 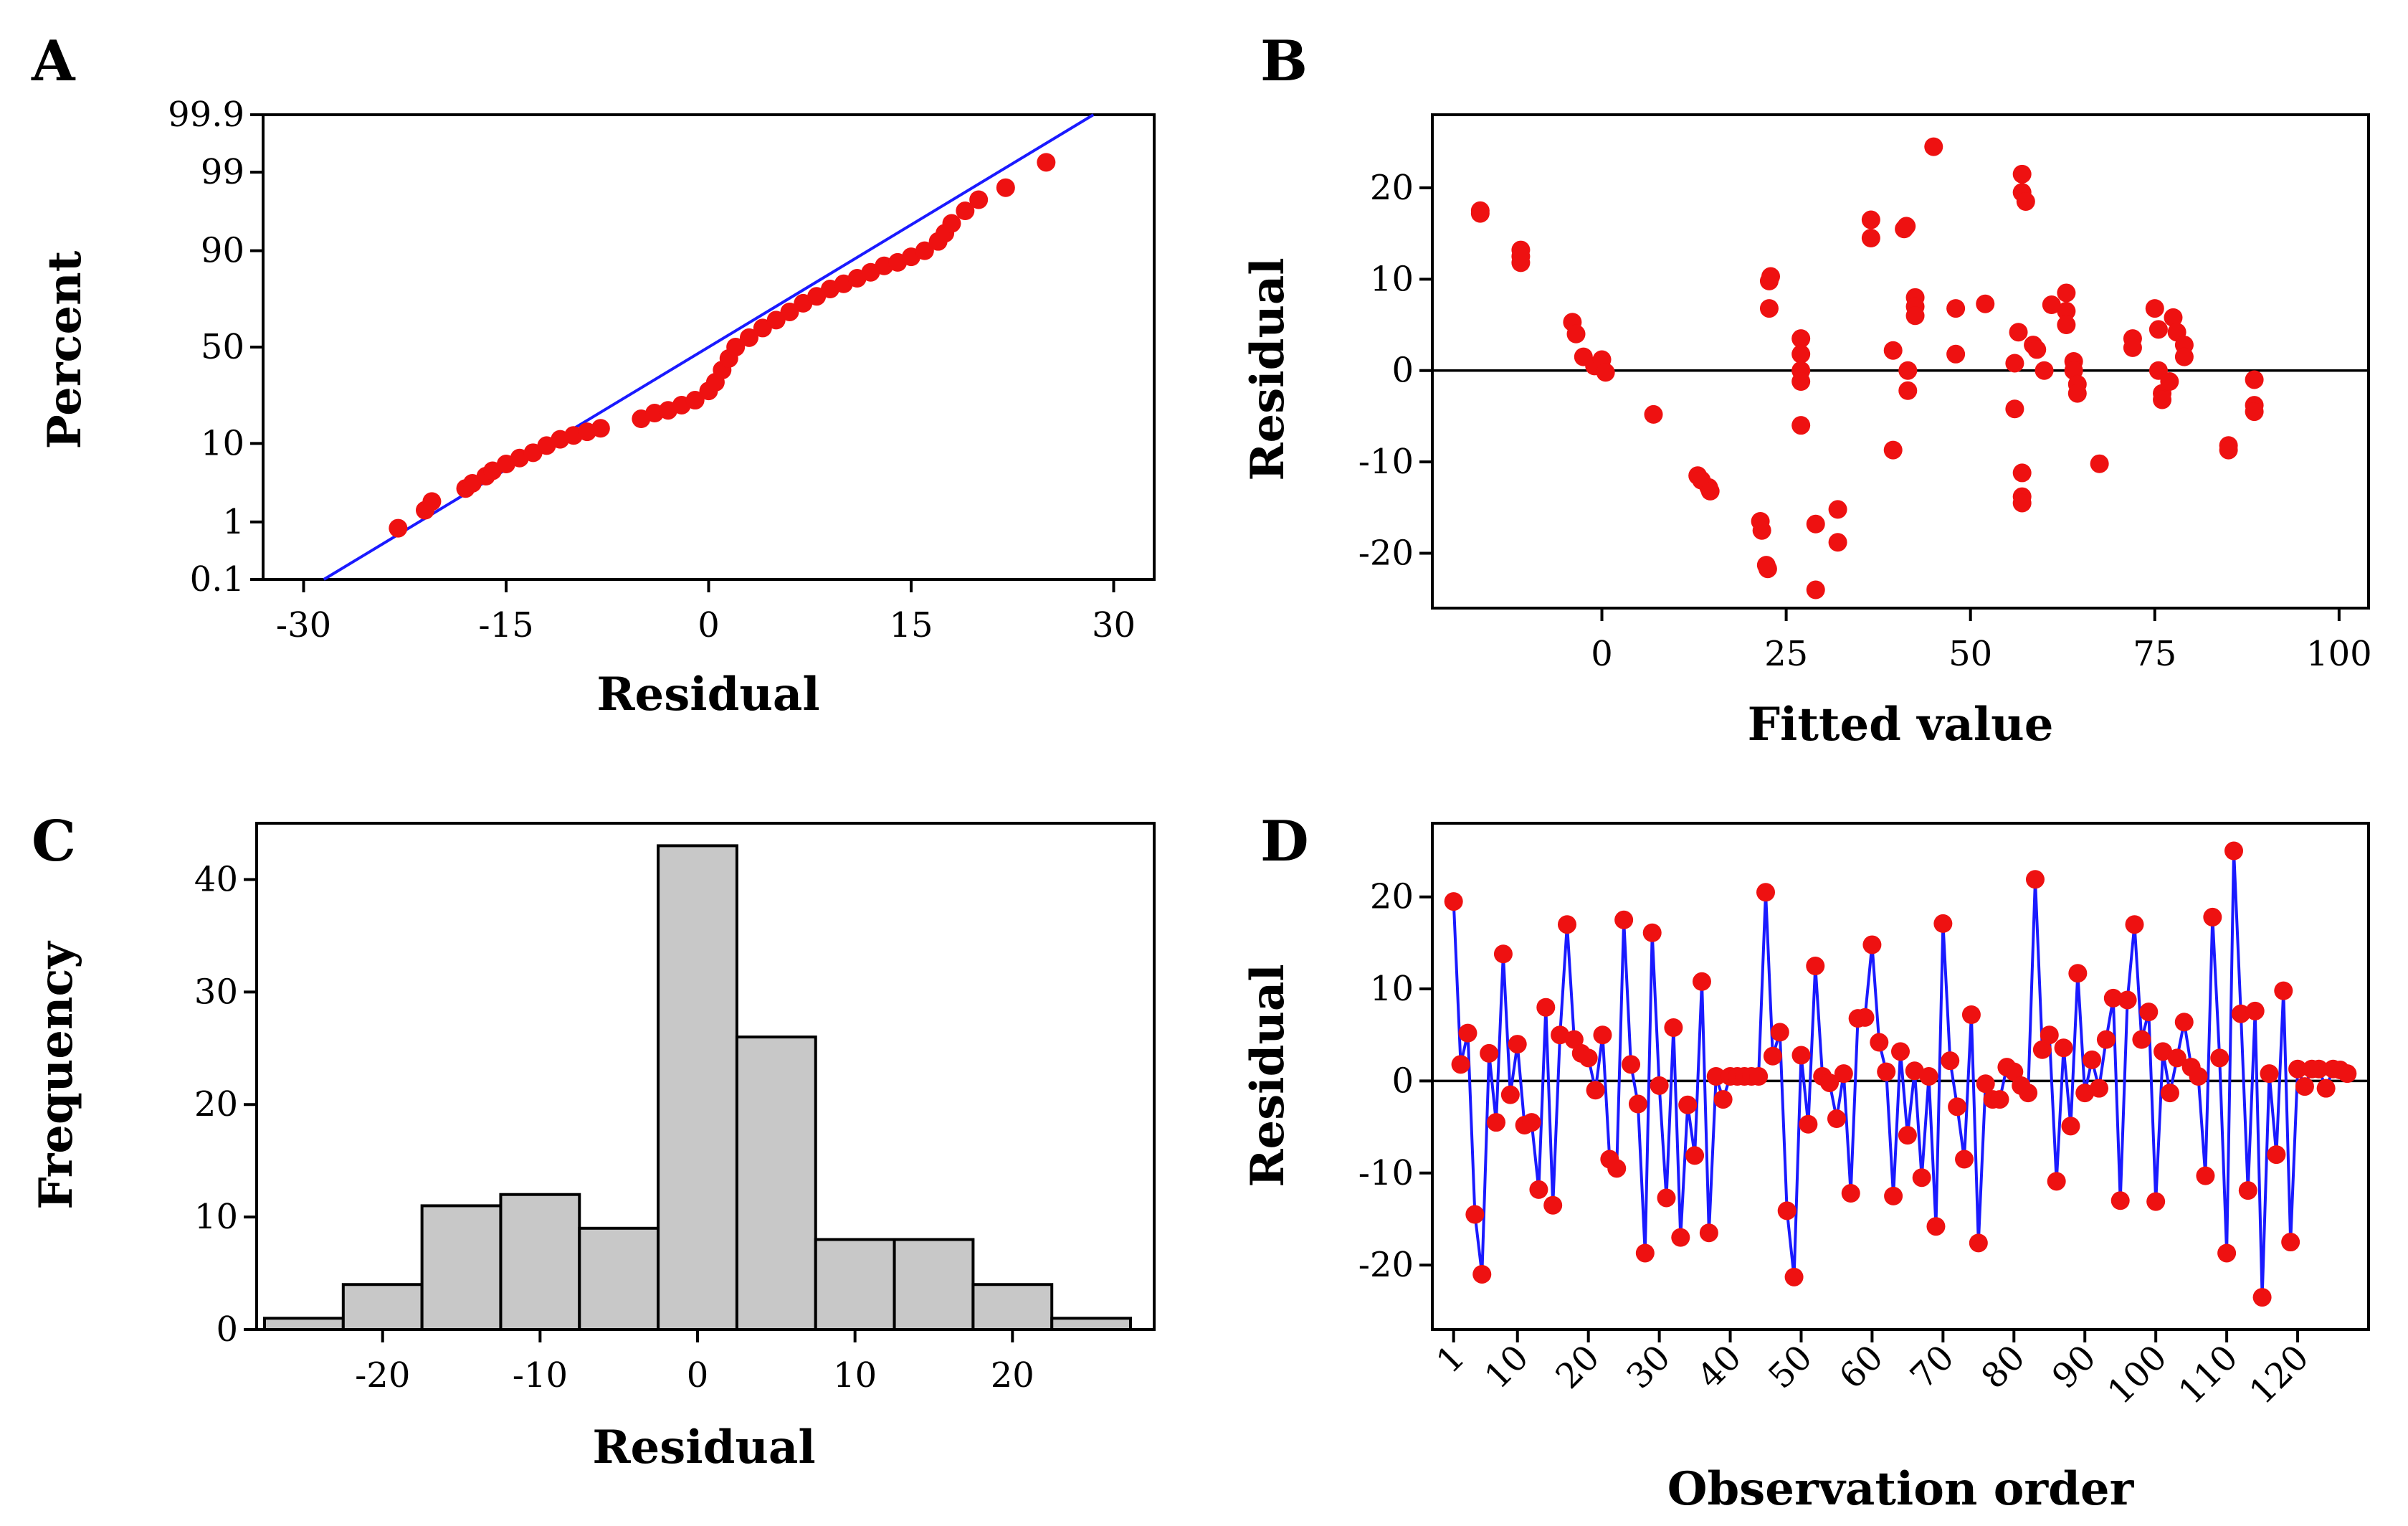 What do you see at coordinates (1392, 897) in the screenshot?
I see `y-tick-label: 20` at bounding box center [1392, 897].